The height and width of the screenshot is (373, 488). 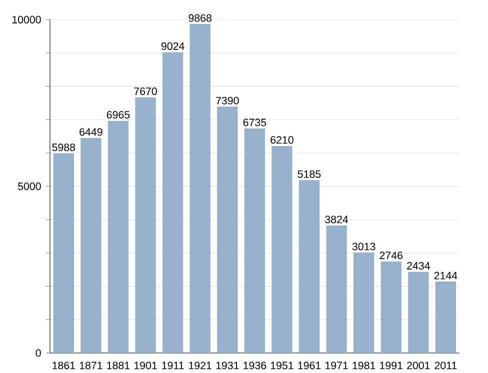 I want to click on x-tick-label: 1881, so click(x=118, y=366).